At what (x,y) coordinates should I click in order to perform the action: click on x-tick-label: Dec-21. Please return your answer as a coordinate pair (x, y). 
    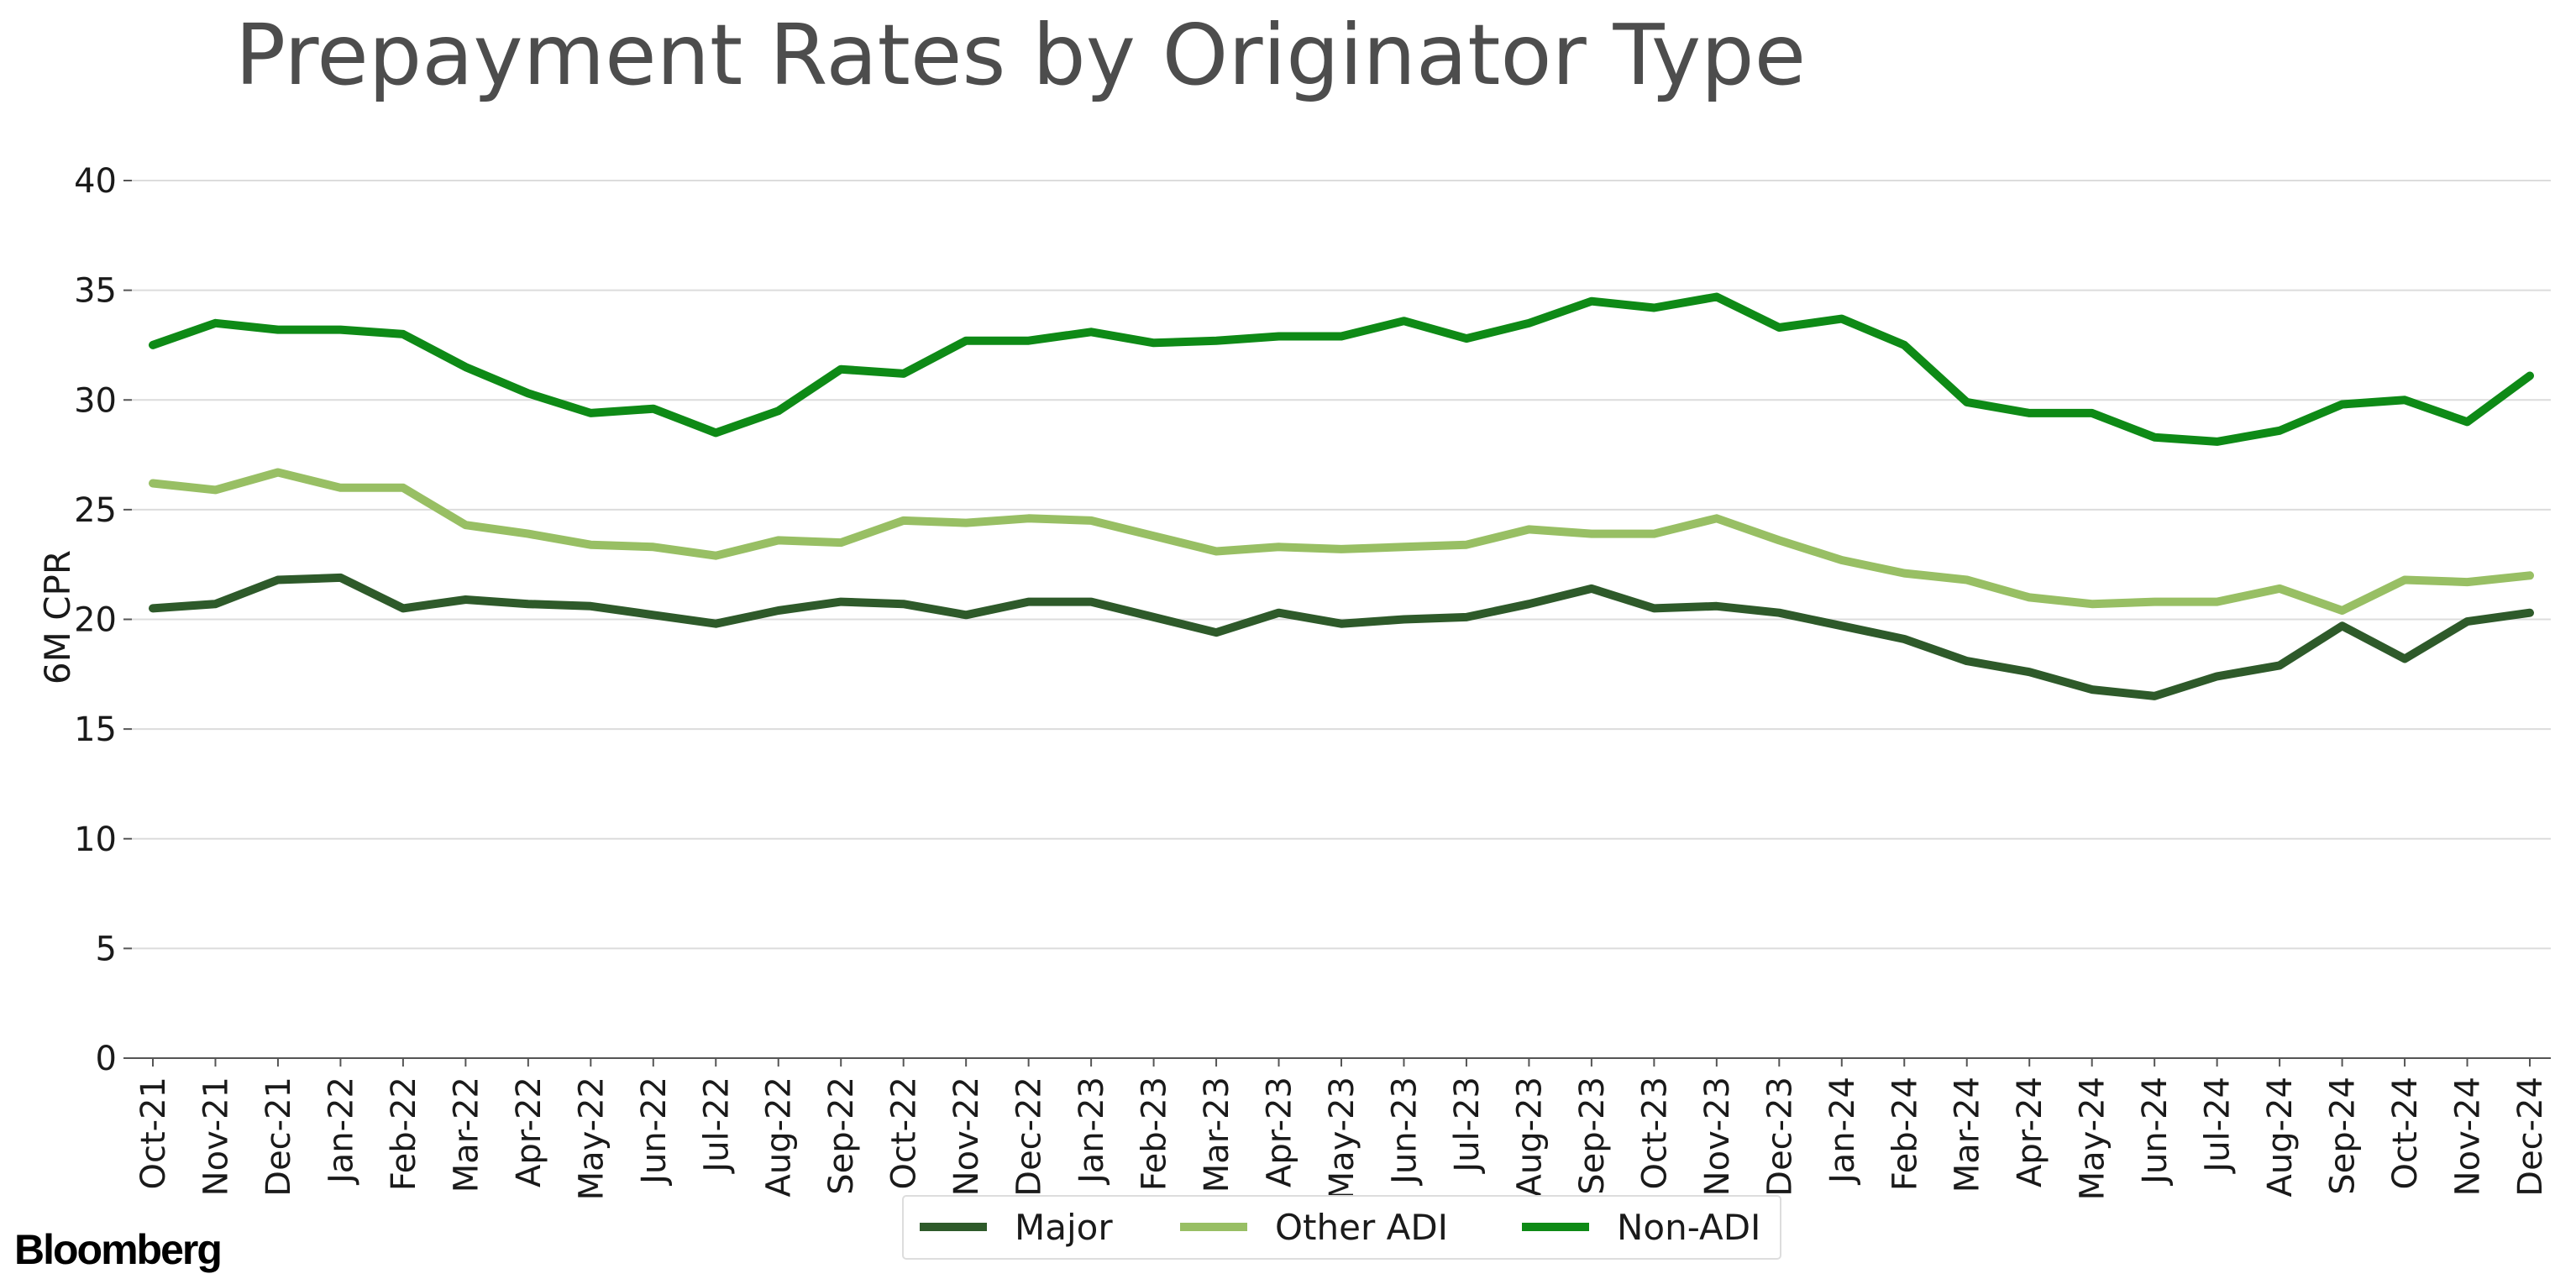
    Looking at the image, I should click on (279, 1137).